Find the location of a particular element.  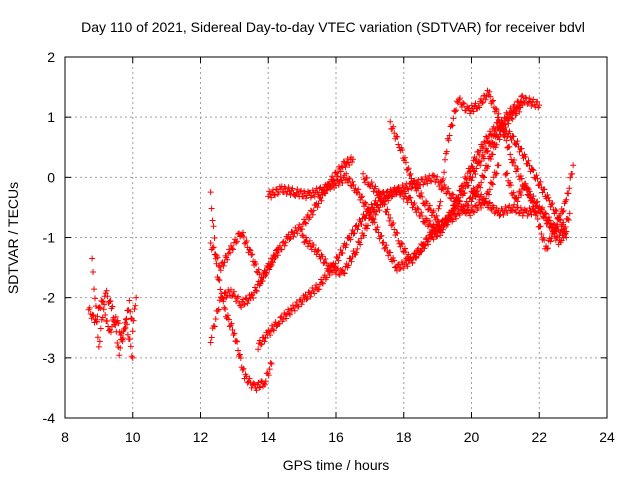

y-tick-label: 1 is located at coordinates (51, 117).